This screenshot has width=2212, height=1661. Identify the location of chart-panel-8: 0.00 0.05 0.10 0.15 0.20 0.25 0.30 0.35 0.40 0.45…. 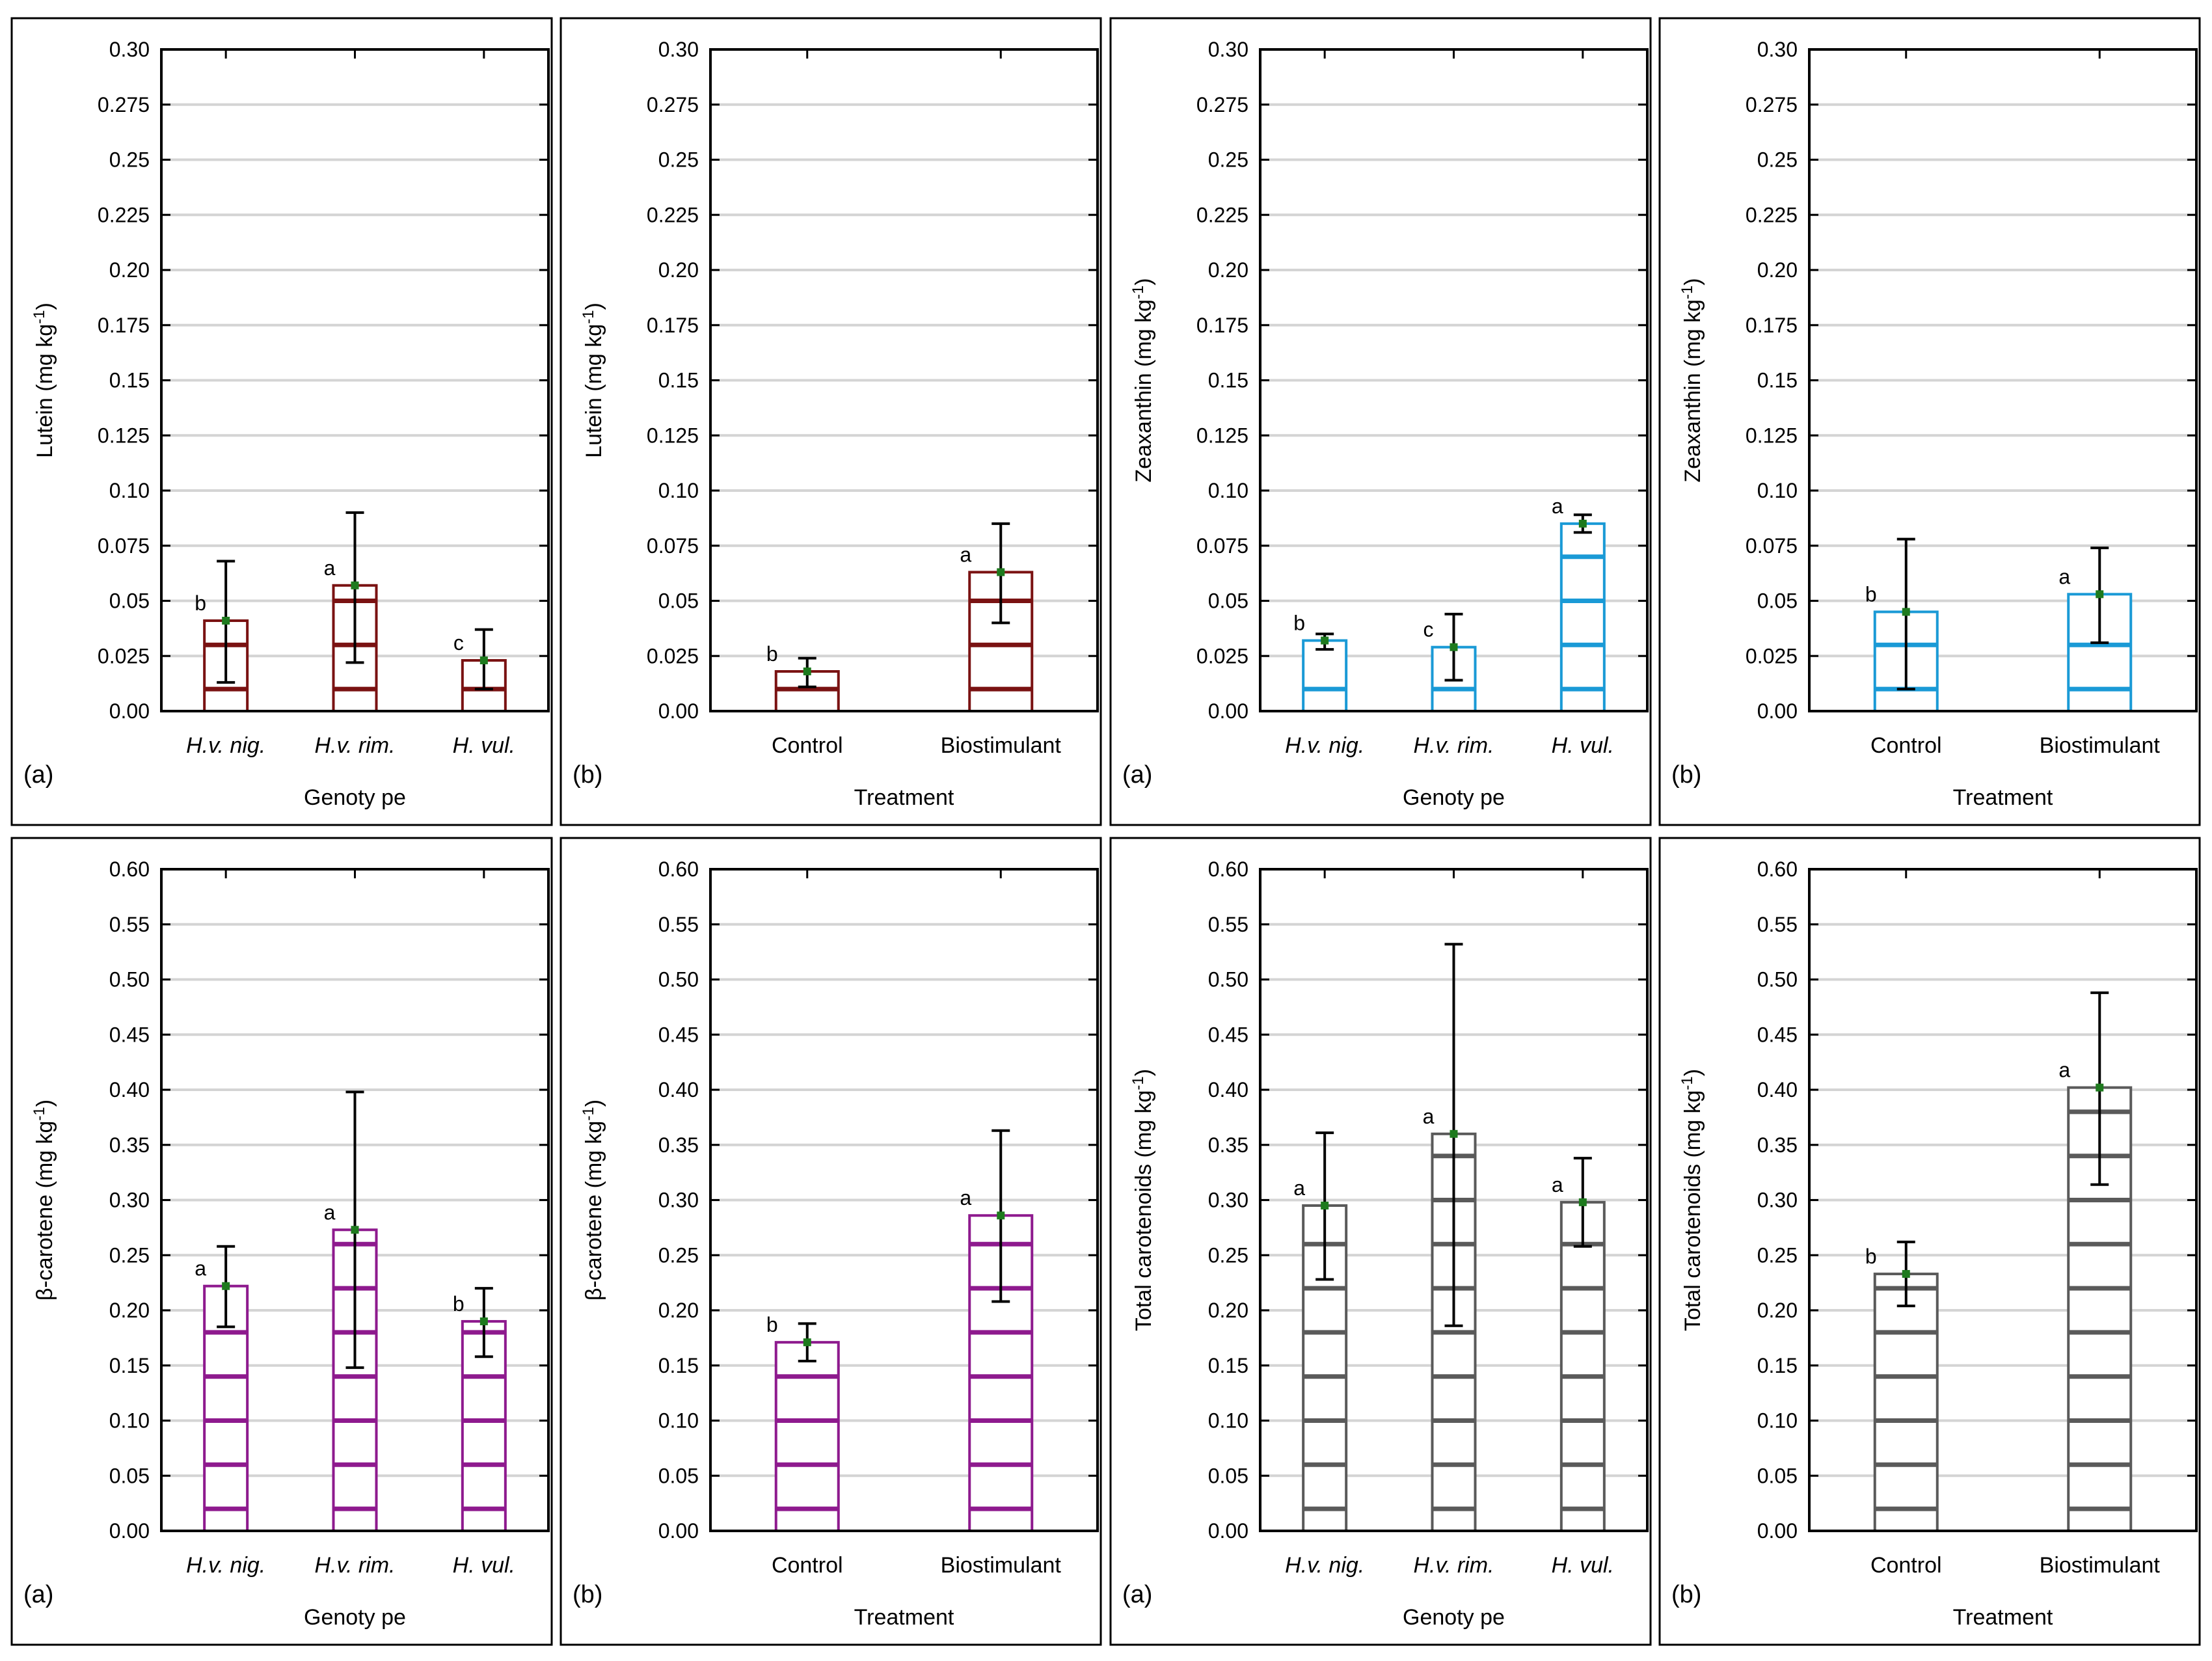
(1929, 1241).